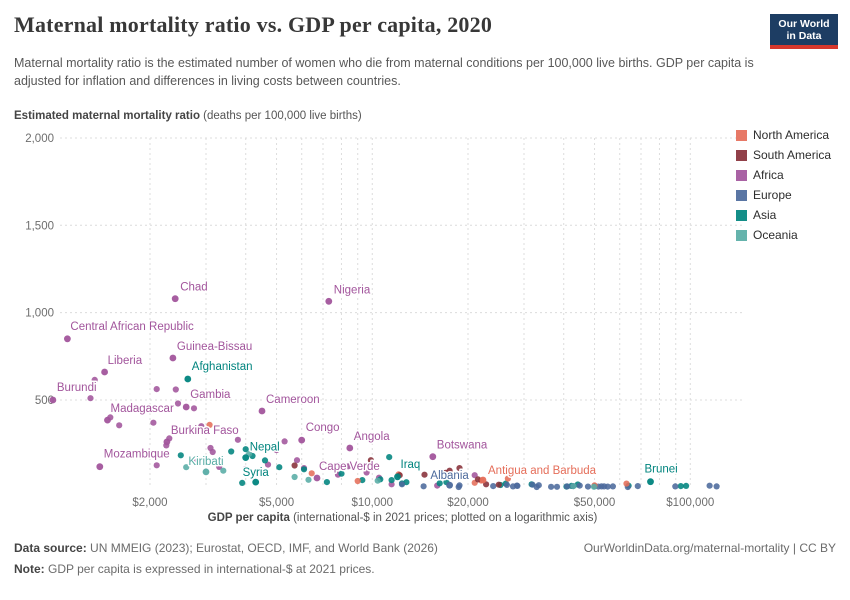 This screenshot has height=600, width=850. I want to click on legend-item-south-america: South America, so click(783, 155).